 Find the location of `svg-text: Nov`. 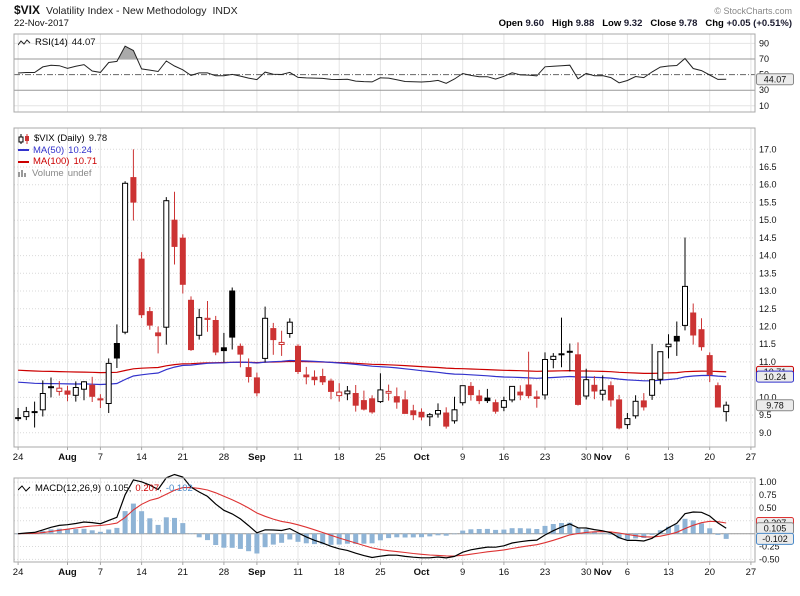

svg-text: Nov is located at coordinates (603, 572).